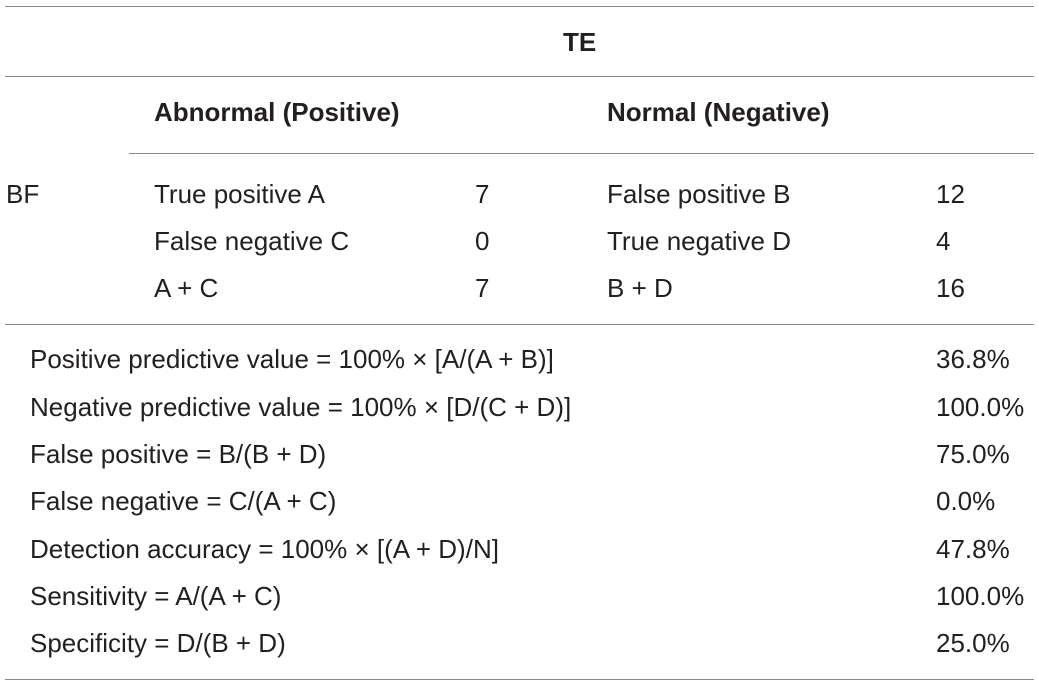  What do you see at coordinates (973, 359) in the screenshot?
I see `metric-value: 36.8%` at bounding box center [973, 359].